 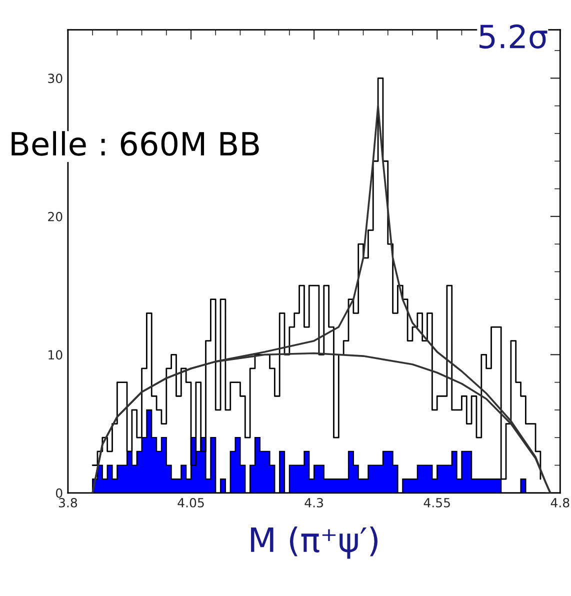 I want to click on y-tick-label: 30, so click(x=55, y=79).